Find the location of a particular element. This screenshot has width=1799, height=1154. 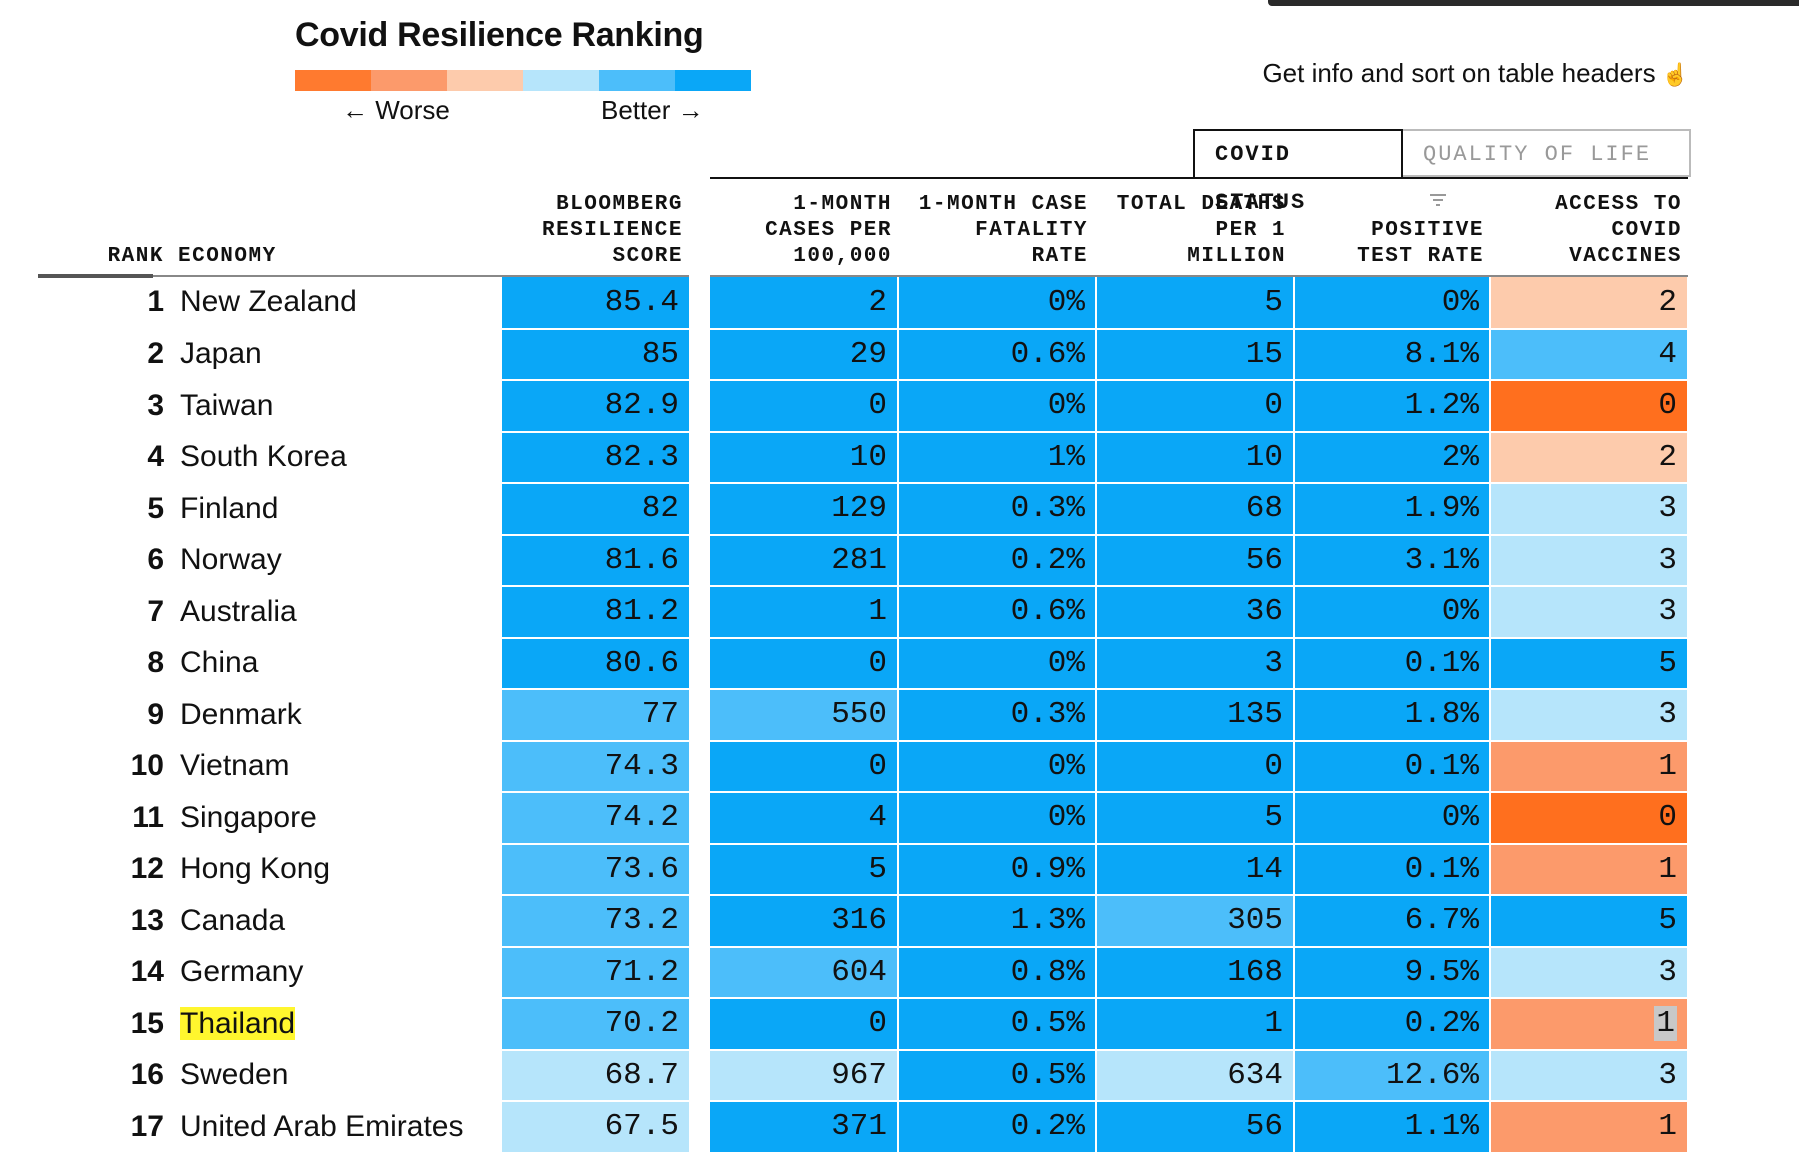

deaths-value: 0 is located at coordinates (1273, 766).